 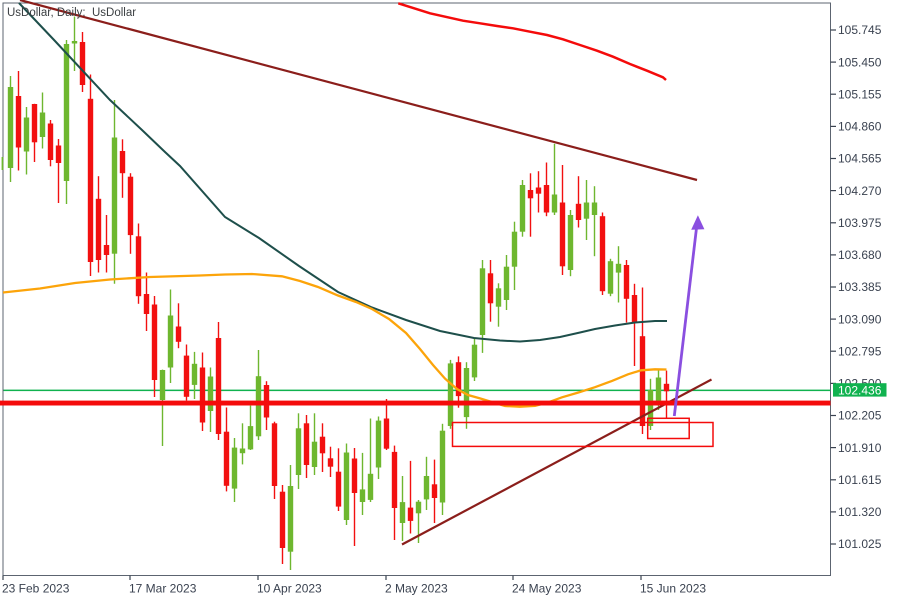 I want to click on svg-text: 103.680, so click(x=860, y=255).